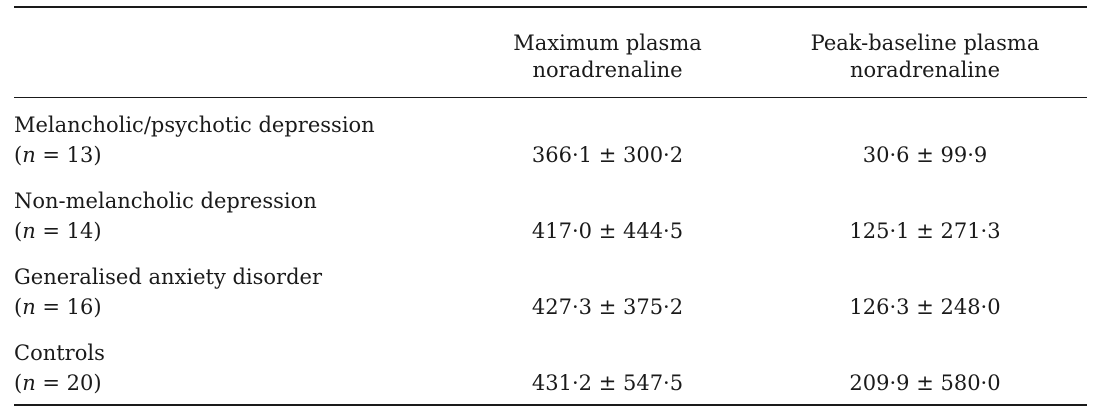 This screenshot has height=414, width=1095. Describe the element at coordinates (925, 307) in the screenshot. I see `peak-baseline-value: 126·3 ± 248·0` at that location.